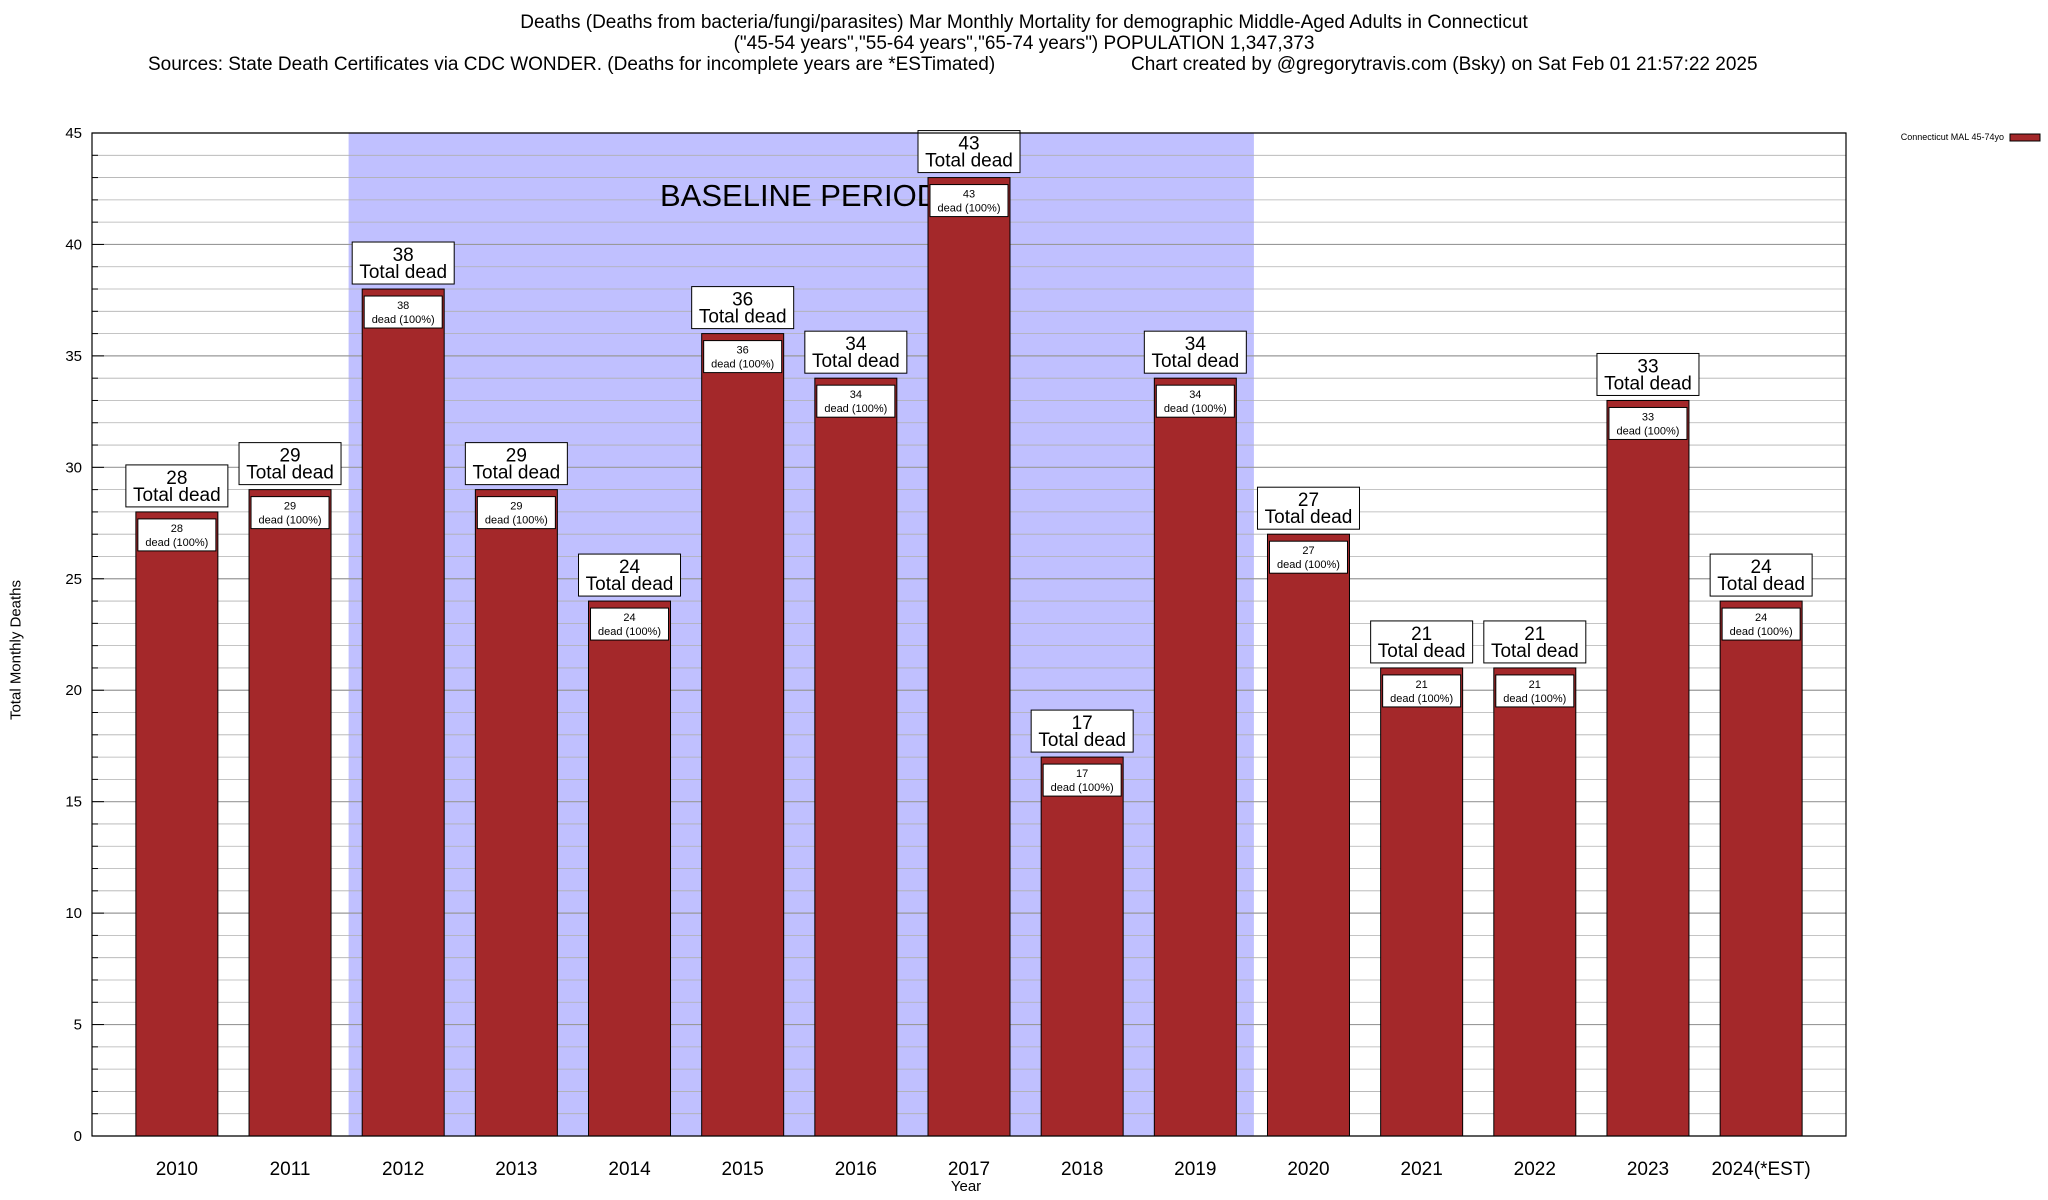 This screenshot has height=1200, width=2048. What do you see at coordinates (799, 195) in the screenshot?
I see `baseline-period-label: BASELINE PERIOD` at bounding box center [799, 195].